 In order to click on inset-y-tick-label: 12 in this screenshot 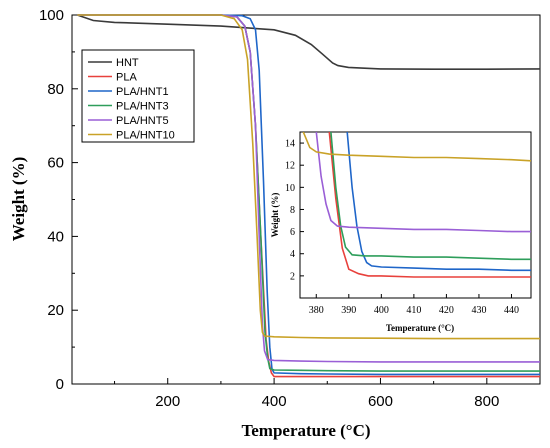, I will do `click(290, 166)`.